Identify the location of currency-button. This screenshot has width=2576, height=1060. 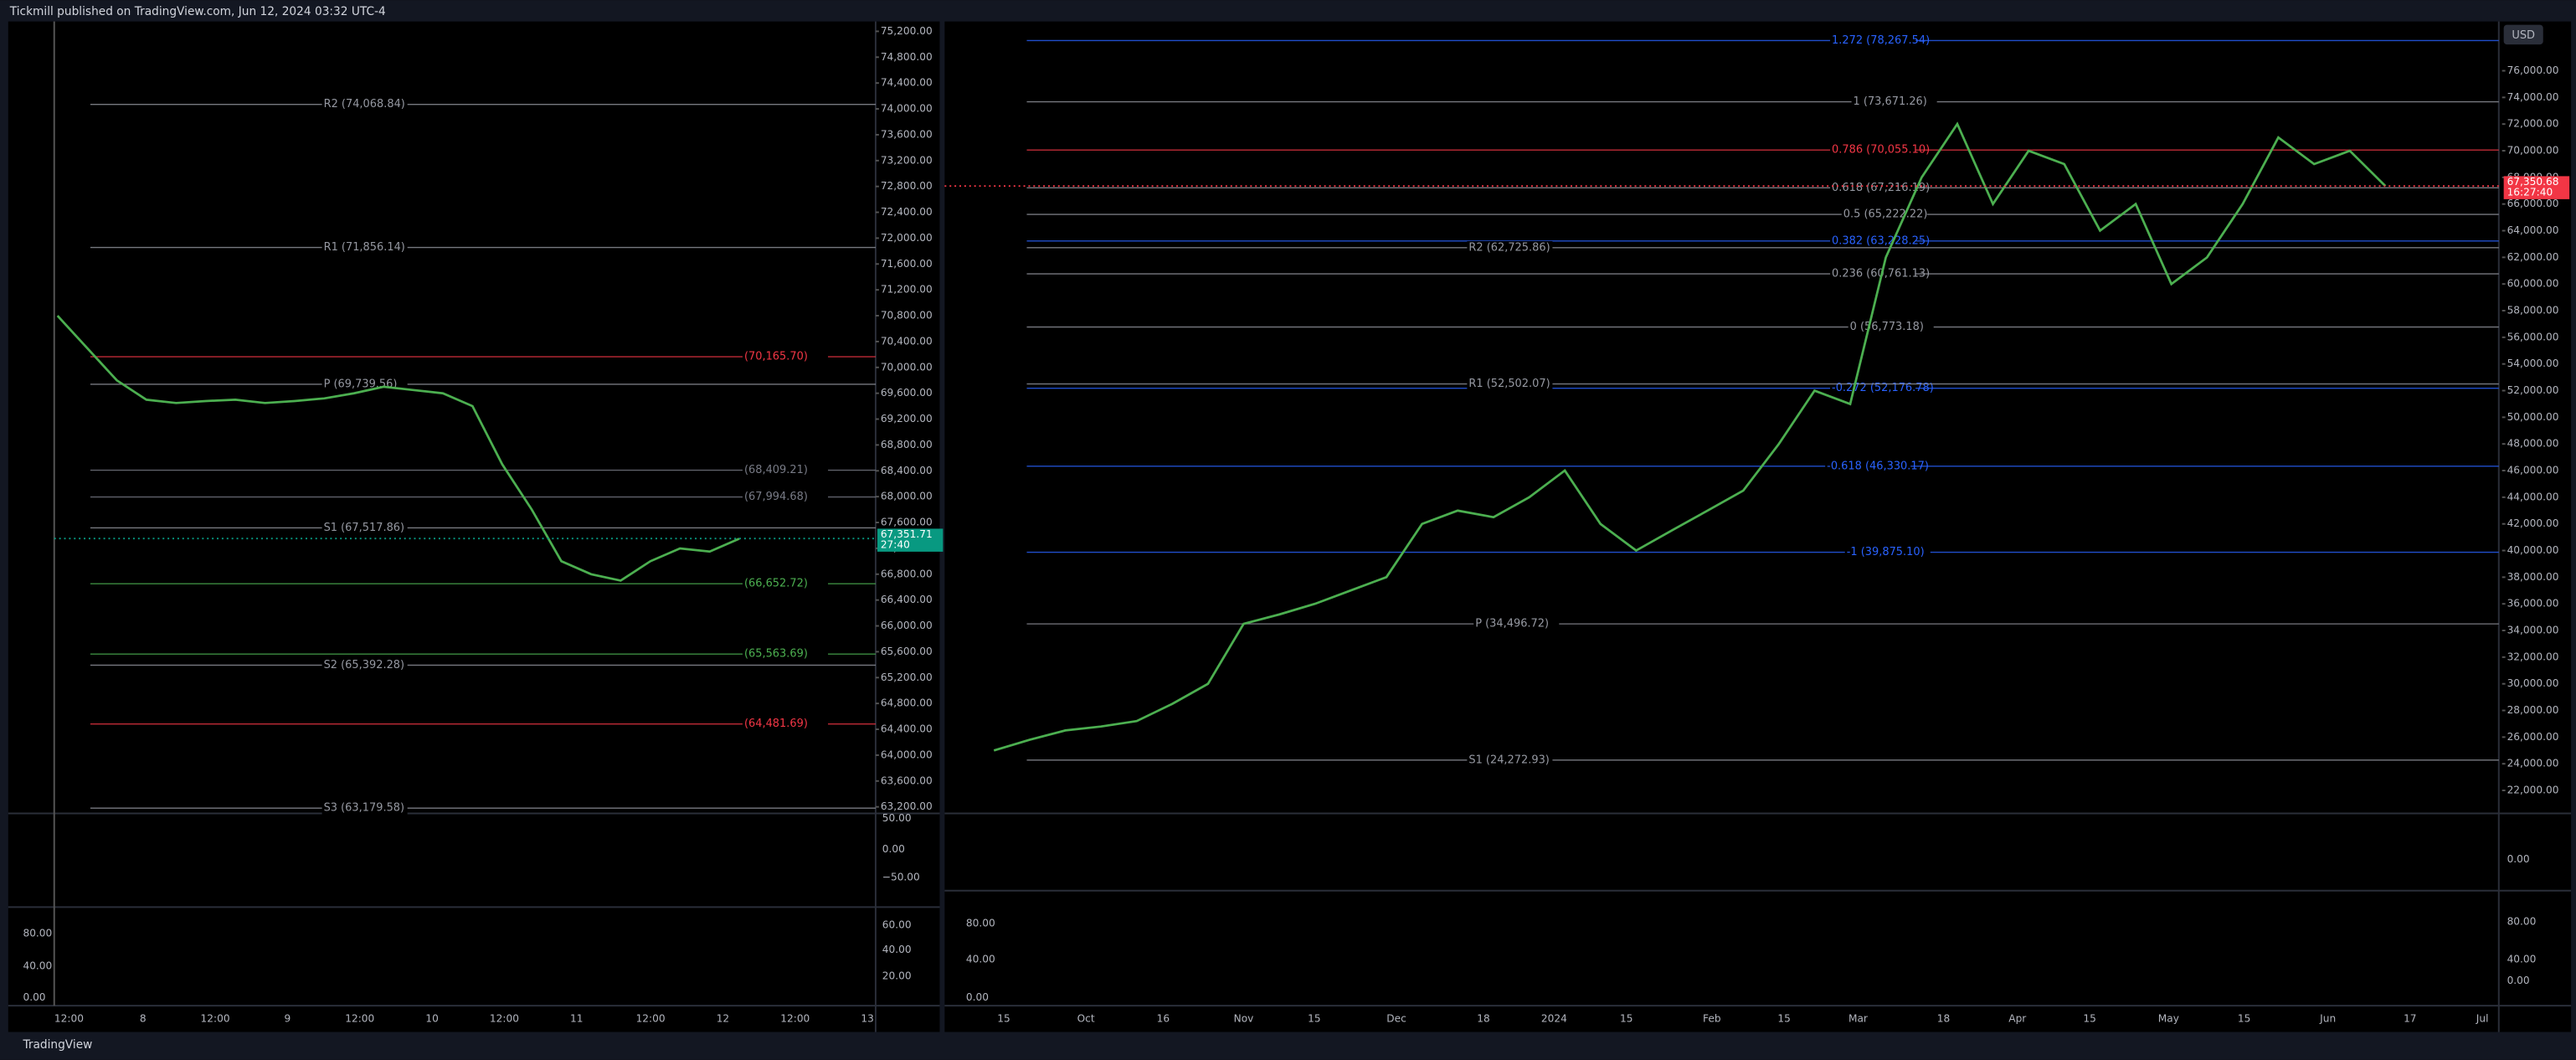
(2523, 34).